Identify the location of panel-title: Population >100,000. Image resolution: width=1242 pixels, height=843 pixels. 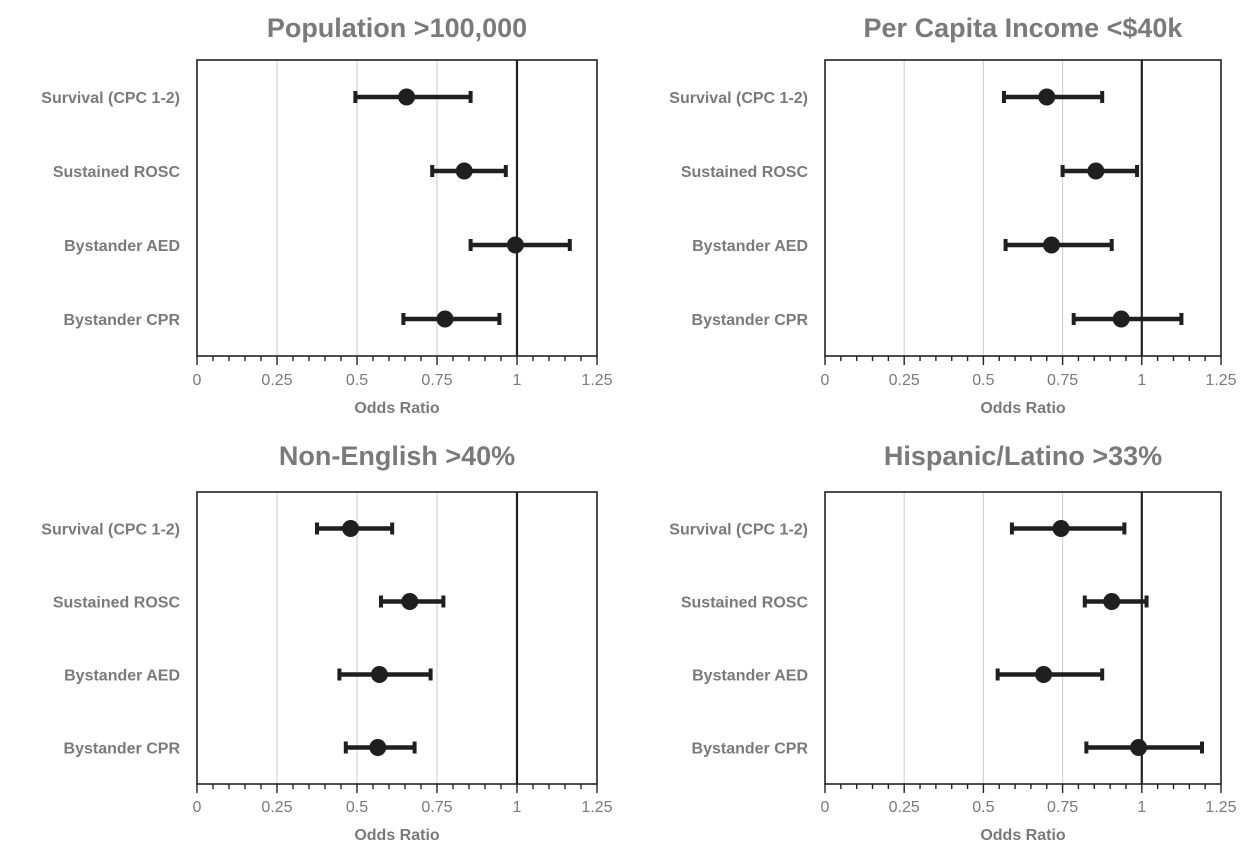
(397, 28).